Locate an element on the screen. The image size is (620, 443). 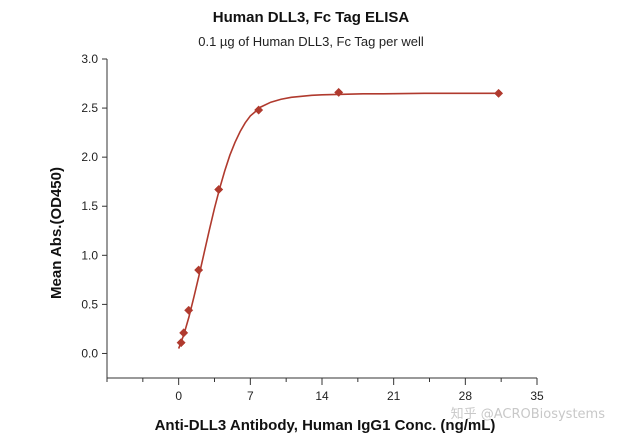
watermark: 知乎 @ACROBiosystems is located at coordinates (528, 414).